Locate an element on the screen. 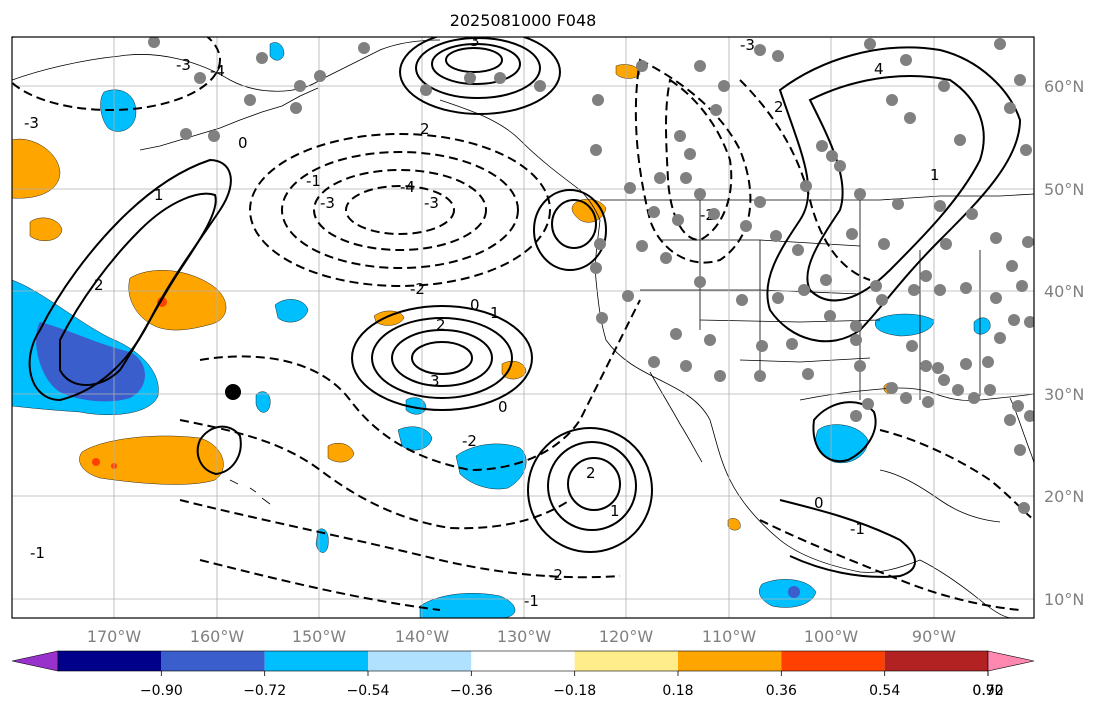 The image size is (1105, 712). contour-trough-east is located at coordinates (693, 161).